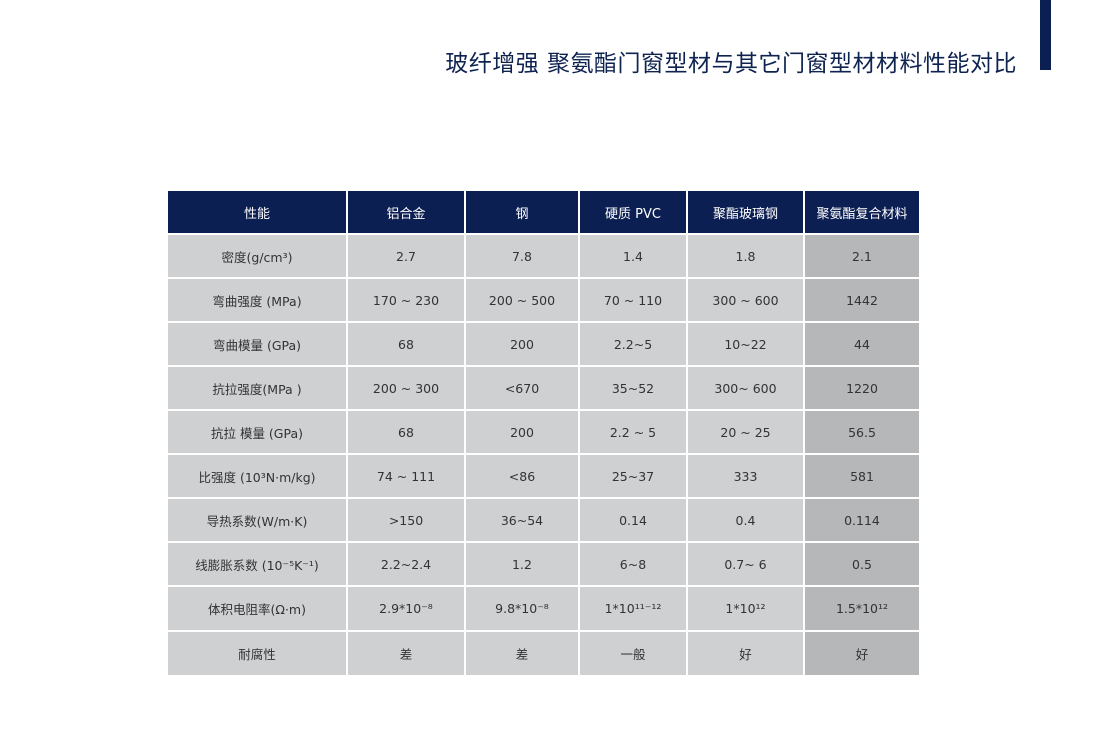 Image resolution: width=1105 pixels, height=738 pixels. I want to click on table-header-row: 性能 铝合金 钢 硬质 PVC 聚酯玻璃钢 聚氨酯复合材料, so click(543, 213).